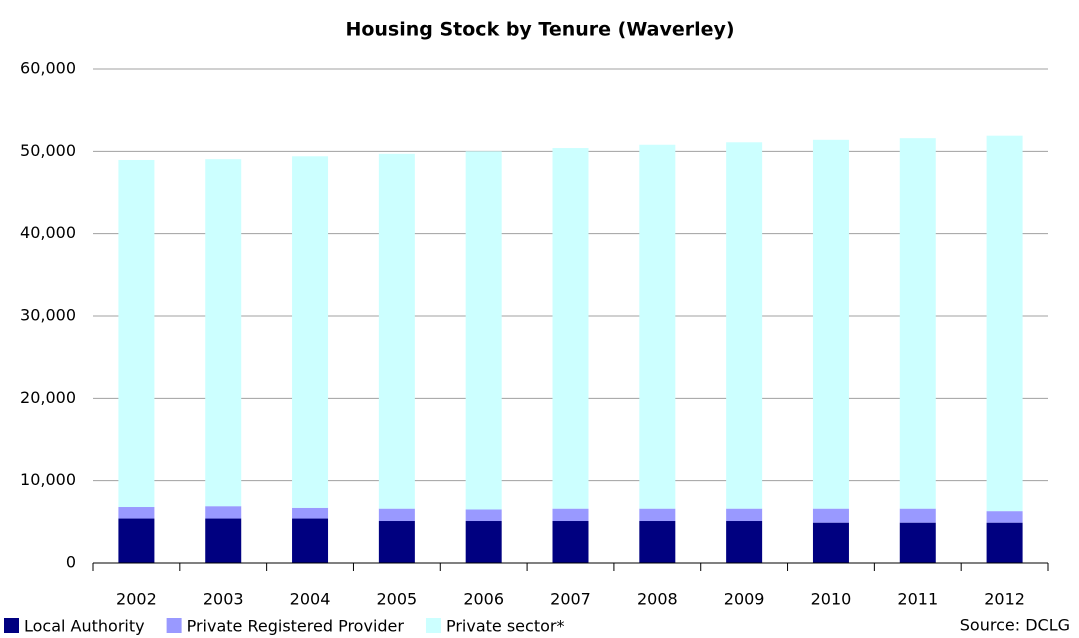 The height and width of the screenshot is (638, 1079). Describe the element at coordinates (136, 599) in the screenshot. I see `x-tick-label: 2002` at that location.